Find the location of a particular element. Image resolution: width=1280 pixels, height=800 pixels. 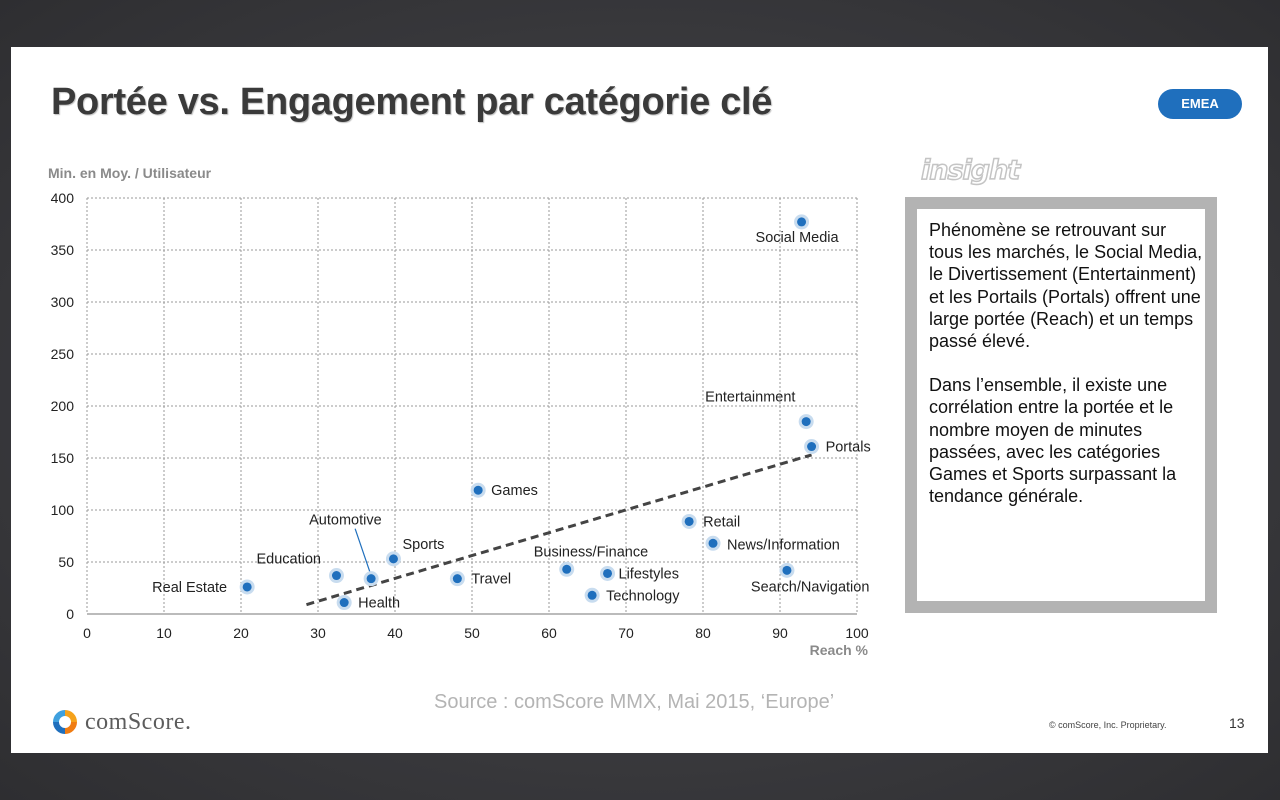

leader-layer is located at coordinates (362, 550).